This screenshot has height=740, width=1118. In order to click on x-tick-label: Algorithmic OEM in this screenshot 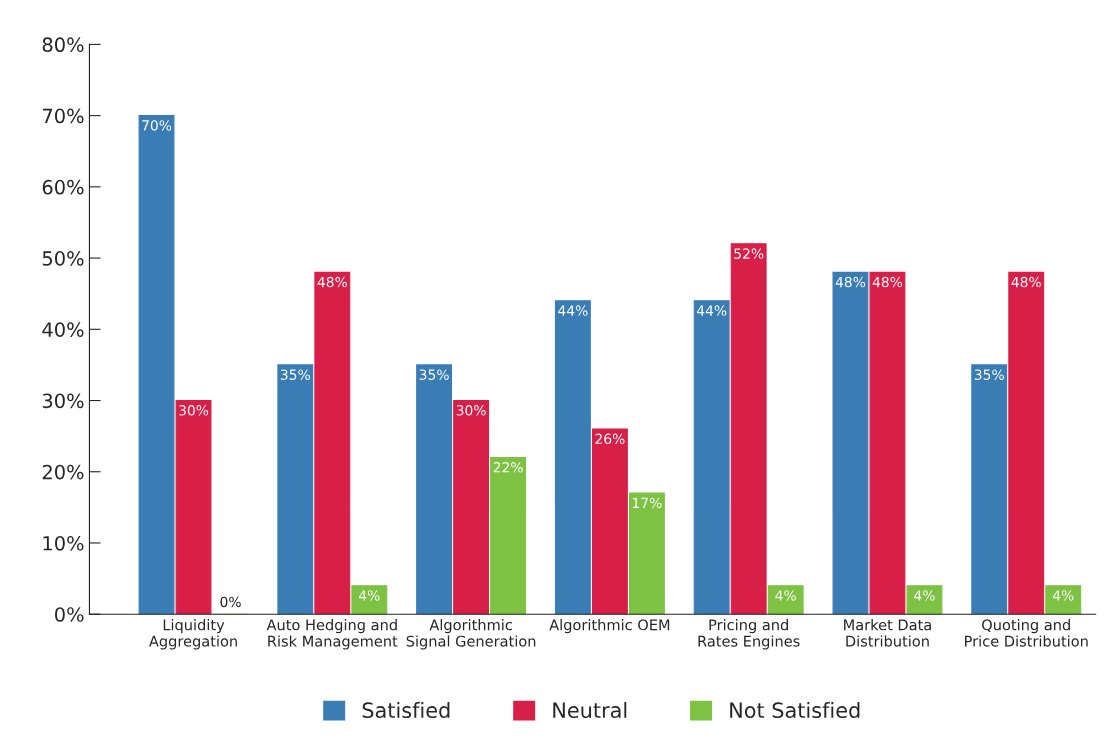, I will do `click(609, 626)`.